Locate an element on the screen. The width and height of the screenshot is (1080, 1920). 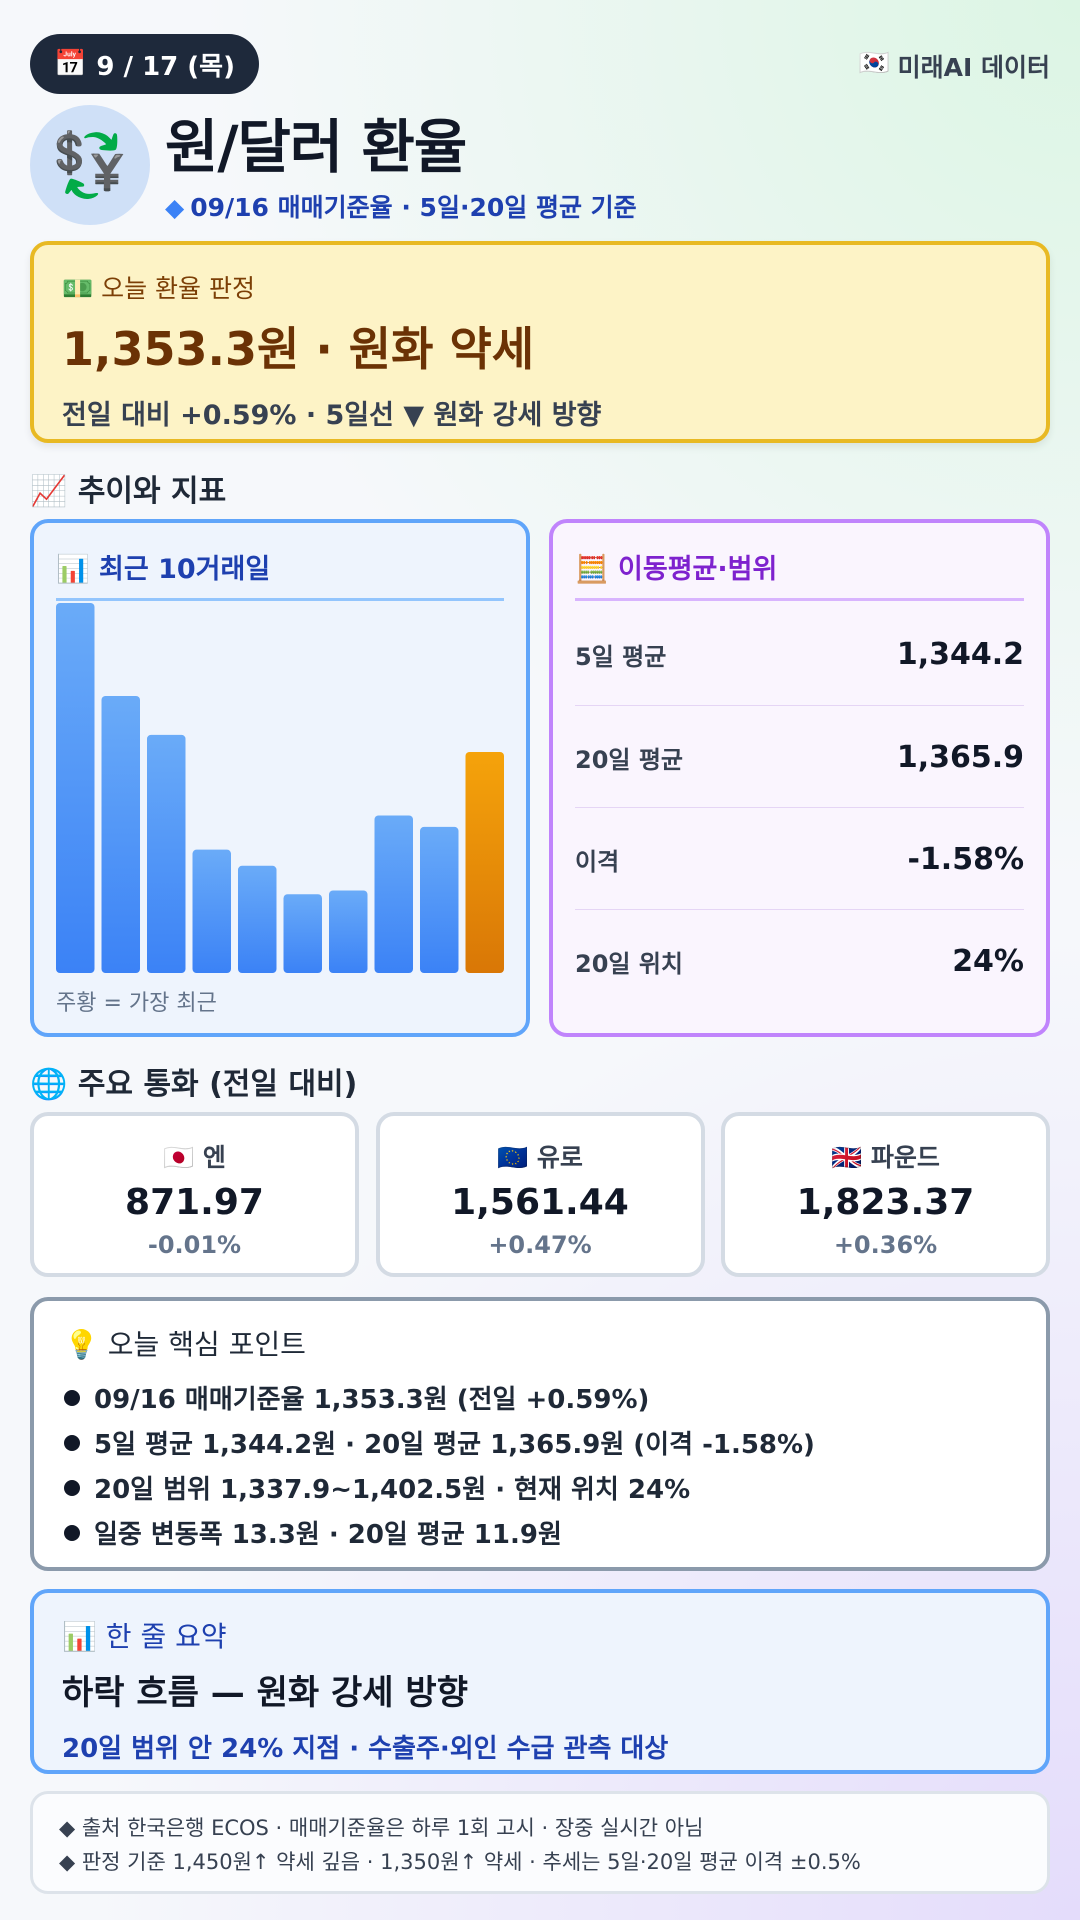
name: 파운드 is located at coordinates (905, 1157).